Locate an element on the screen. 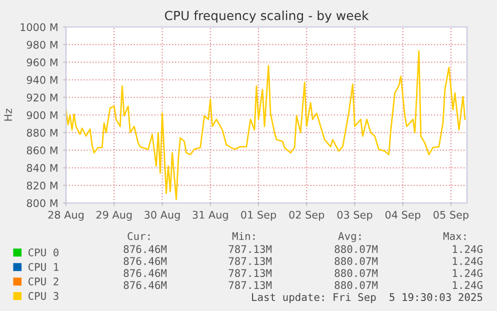 This screenshot has height=311, width=497. legend-label: CPU 3 is located at coordinates (43, 296).